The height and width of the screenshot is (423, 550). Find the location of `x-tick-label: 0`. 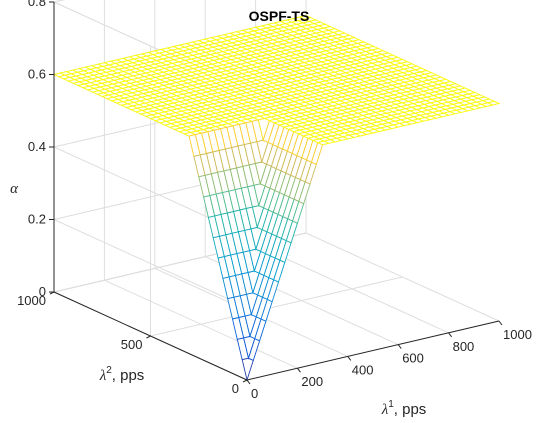

x-tick-label: 0 is located at coordinates (254, 393).